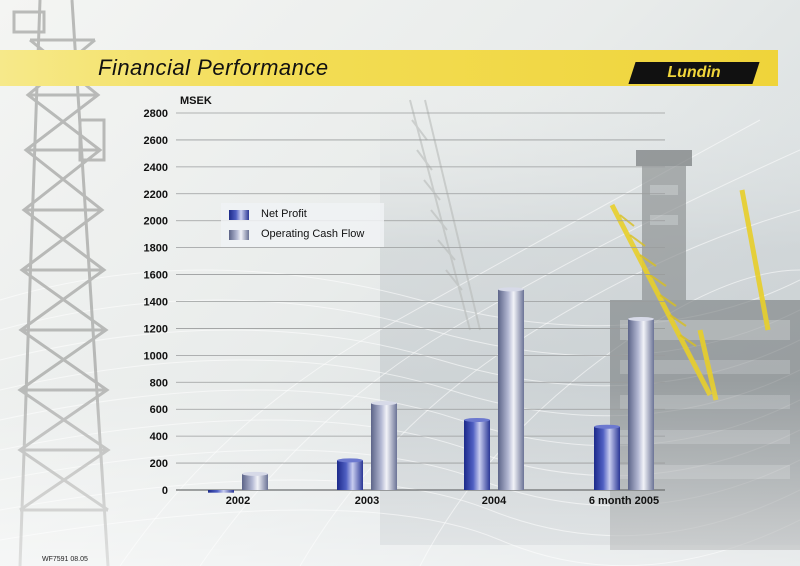 The image size is (800, 566). What do you see at coordinates (156, 195) in the screenshot?
I see `y-tick-label: 2200` at bounding box center [156, 195].